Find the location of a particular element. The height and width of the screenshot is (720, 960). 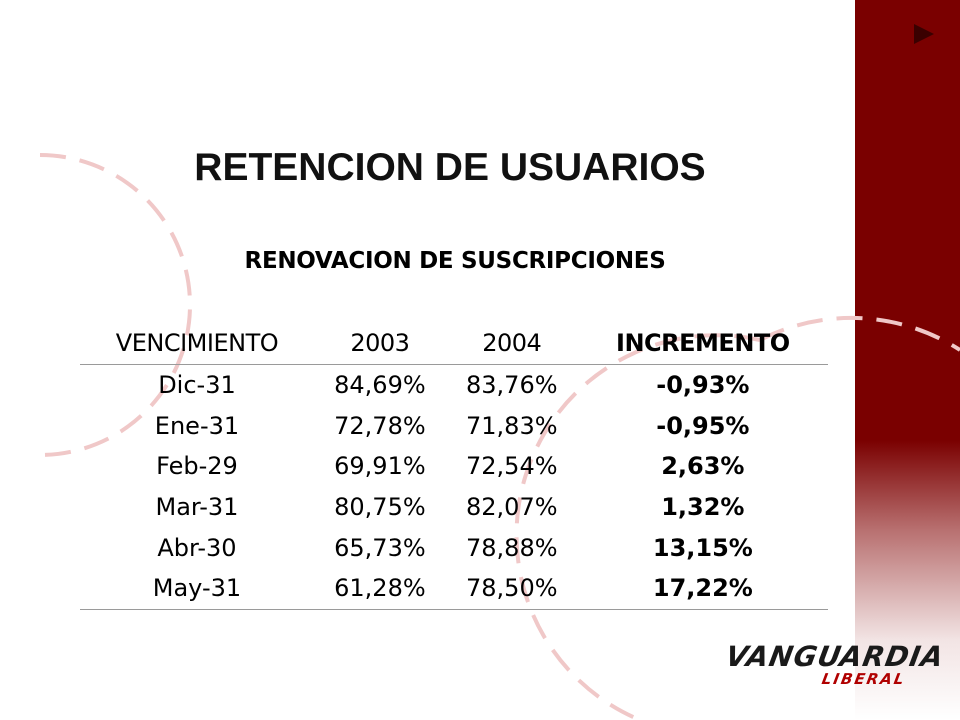

cell-2003: 80,75% is located at coordinates (380, 507).